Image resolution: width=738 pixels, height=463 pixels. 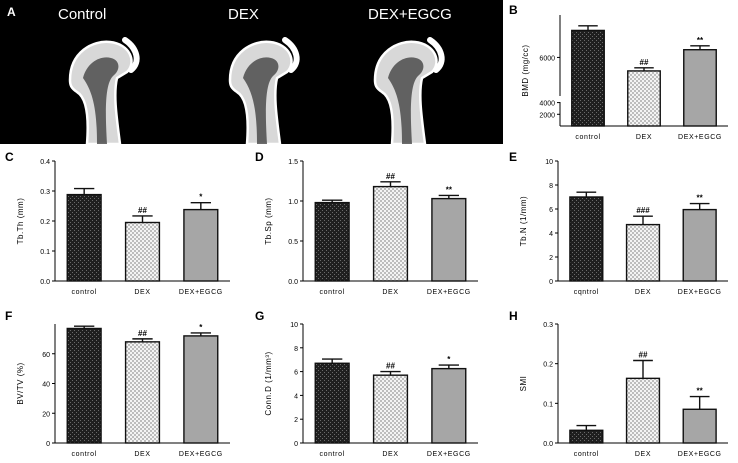 I want to click on panel-letter-d: D, so click(x=259, y=157).